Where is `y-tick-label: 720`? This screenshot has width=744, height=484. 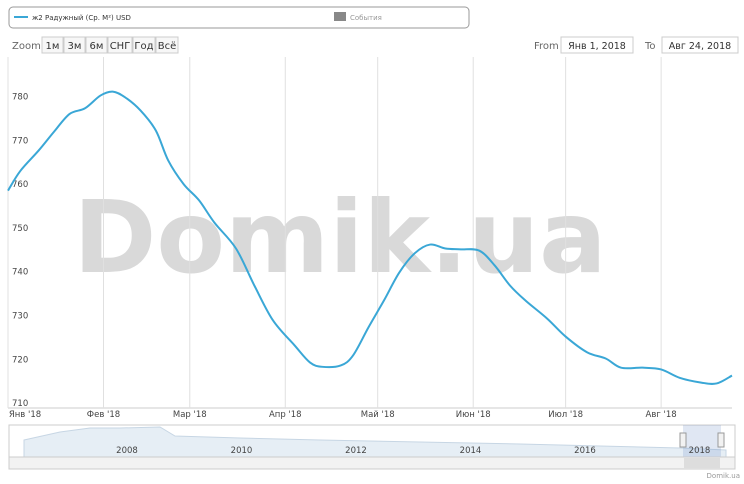
y-tick-label: 720 is located at coordinates (20, 360).